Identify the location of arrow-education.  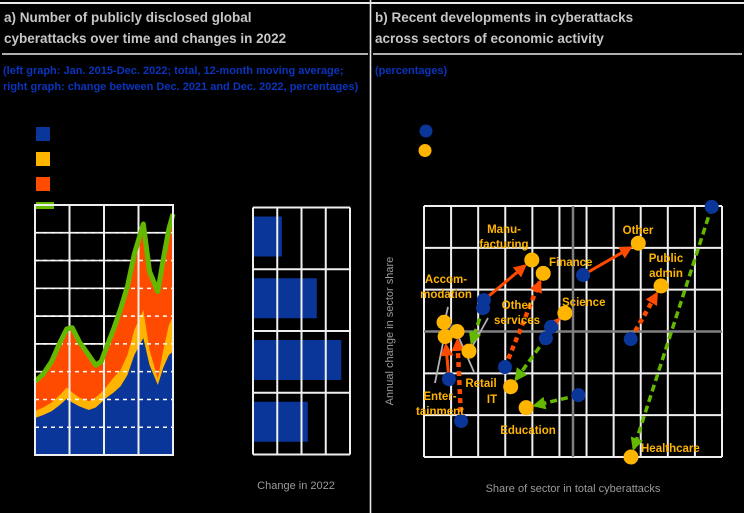
(555, 401).